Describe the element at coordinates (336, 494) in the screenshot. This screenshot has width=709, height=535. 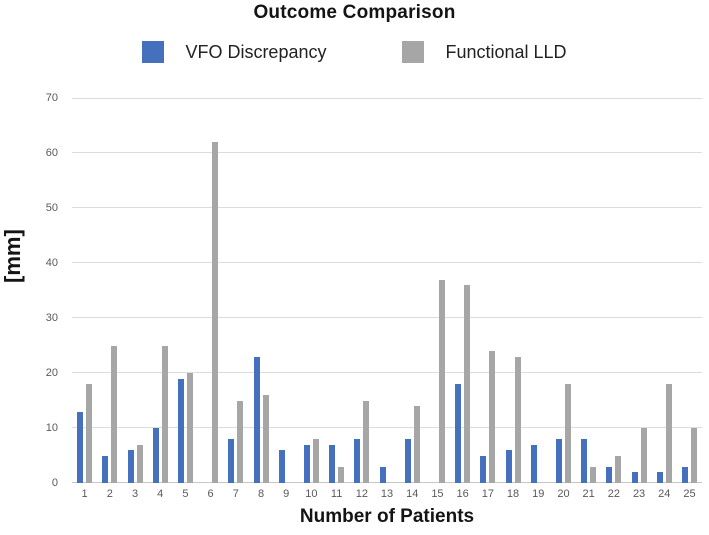
I see `x-tick-label-11: 11` at that location.